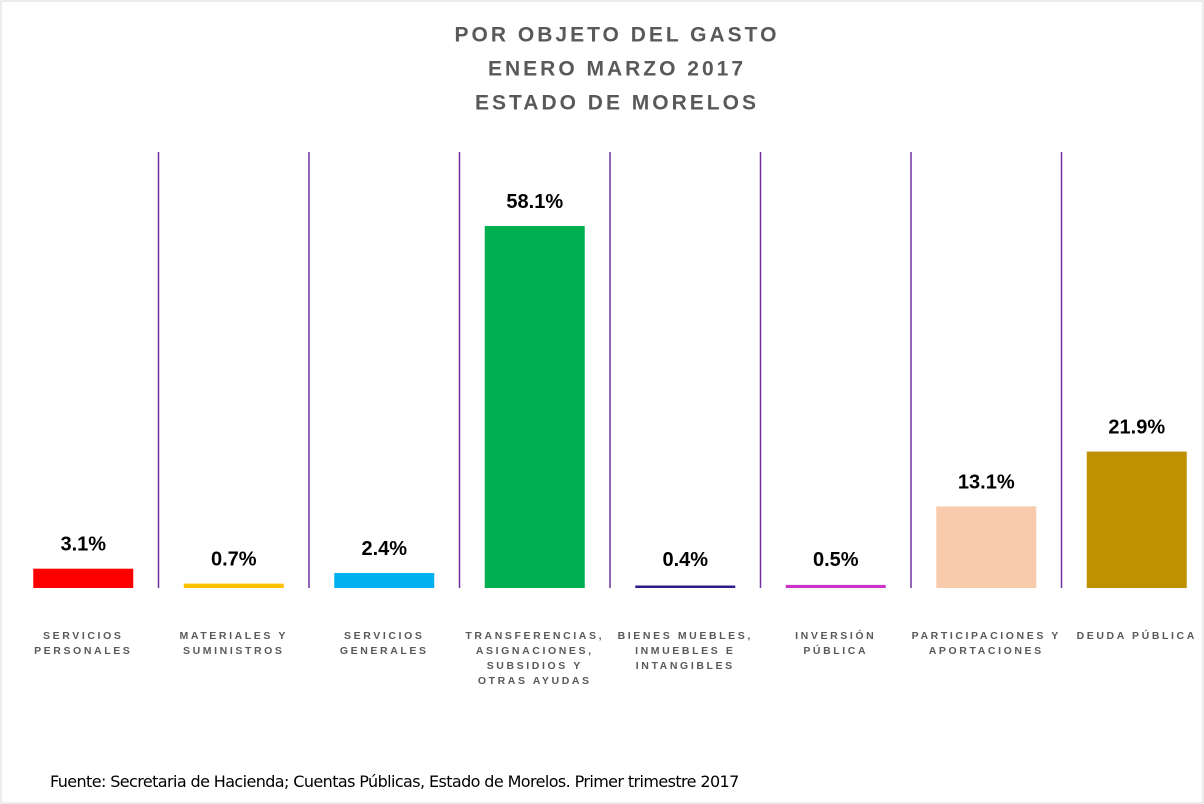  I want to click on value-label: 2.4%, so click(384, 549).